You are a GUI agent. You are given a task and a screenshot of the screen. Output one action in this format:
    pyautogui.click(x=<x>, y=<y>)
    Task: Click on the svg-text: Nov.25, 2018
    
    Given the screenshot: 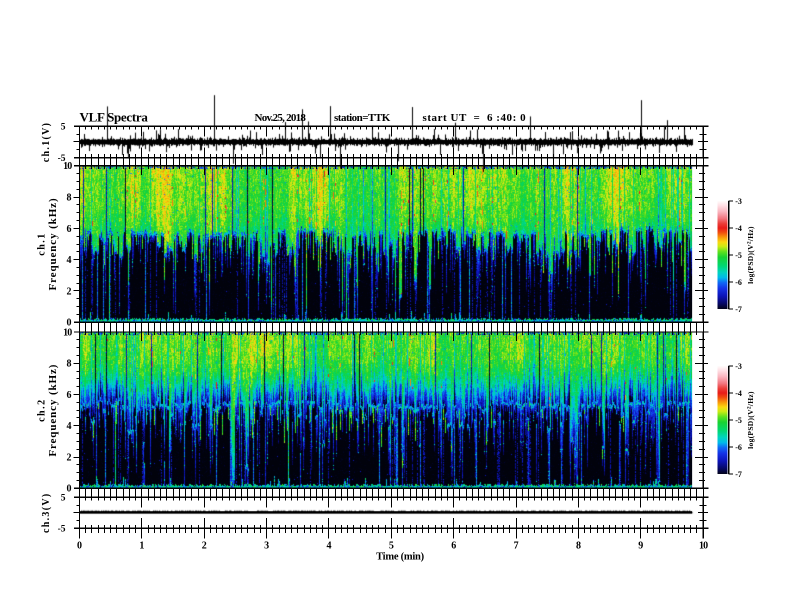 What is the action you would take?
    pyautogui.click(x=281, y=118)
    